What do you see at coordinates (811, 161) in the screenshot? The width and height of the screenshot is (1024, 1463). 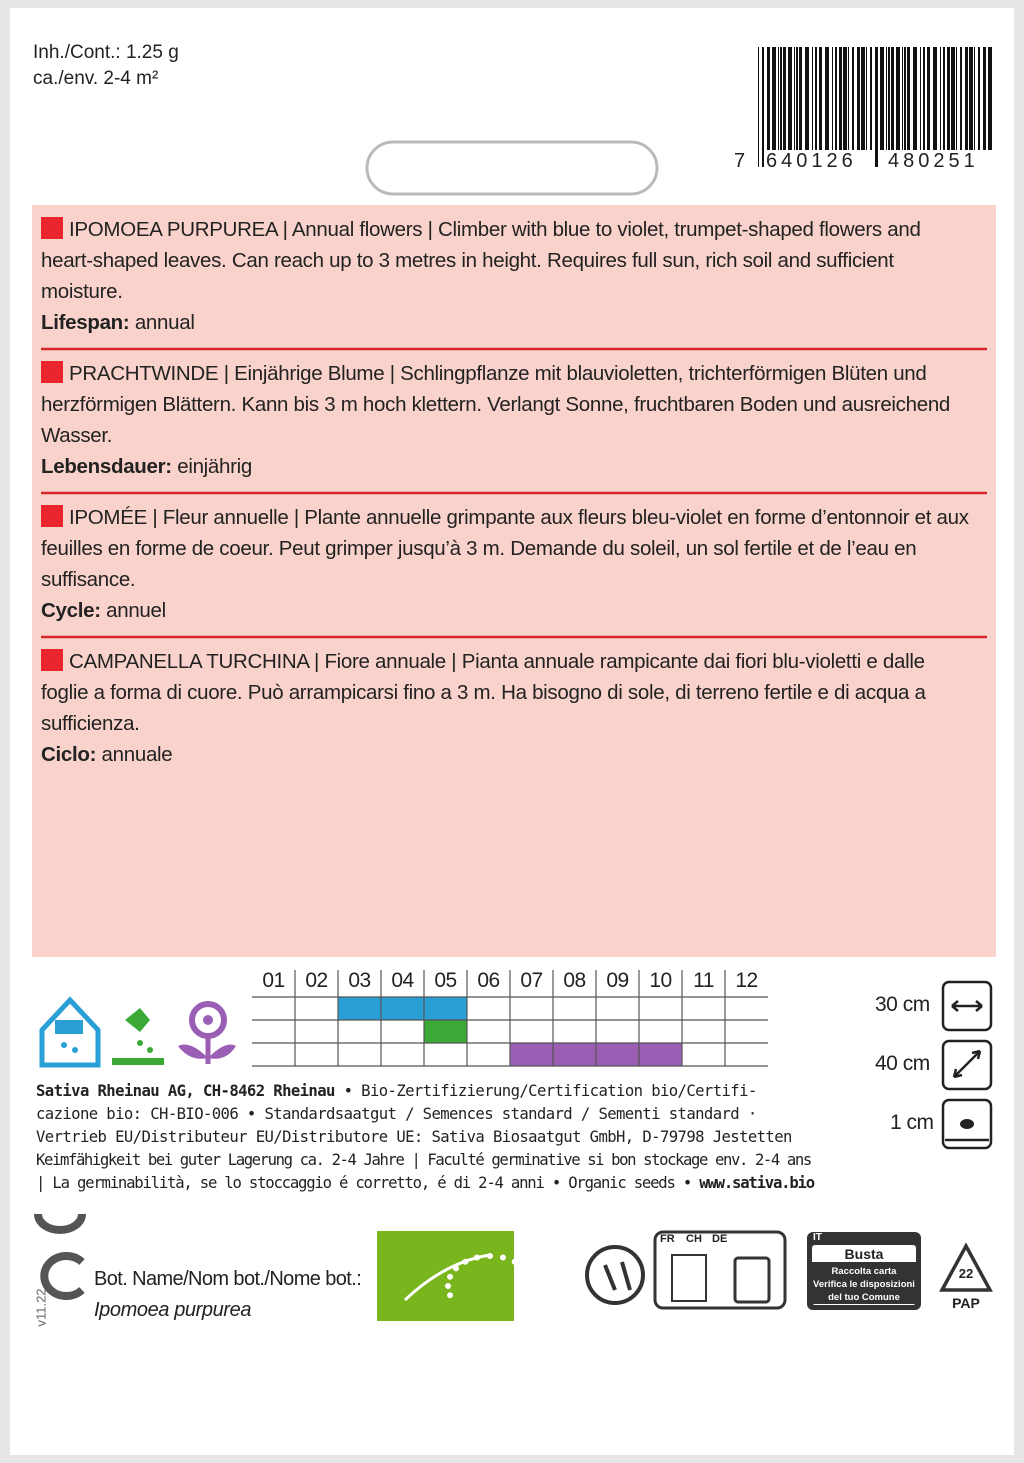 I see `barcode-digits: 640126` at bounding box center [811, 161].